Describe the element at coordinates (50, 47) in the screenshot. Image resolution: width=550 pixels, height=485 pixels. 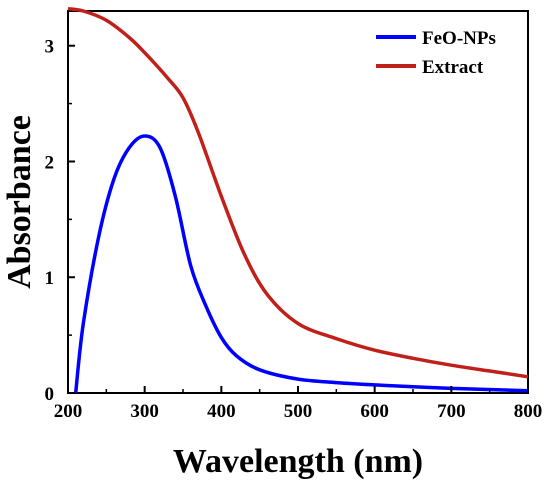
I see `y-tick-label: 3` at that location.